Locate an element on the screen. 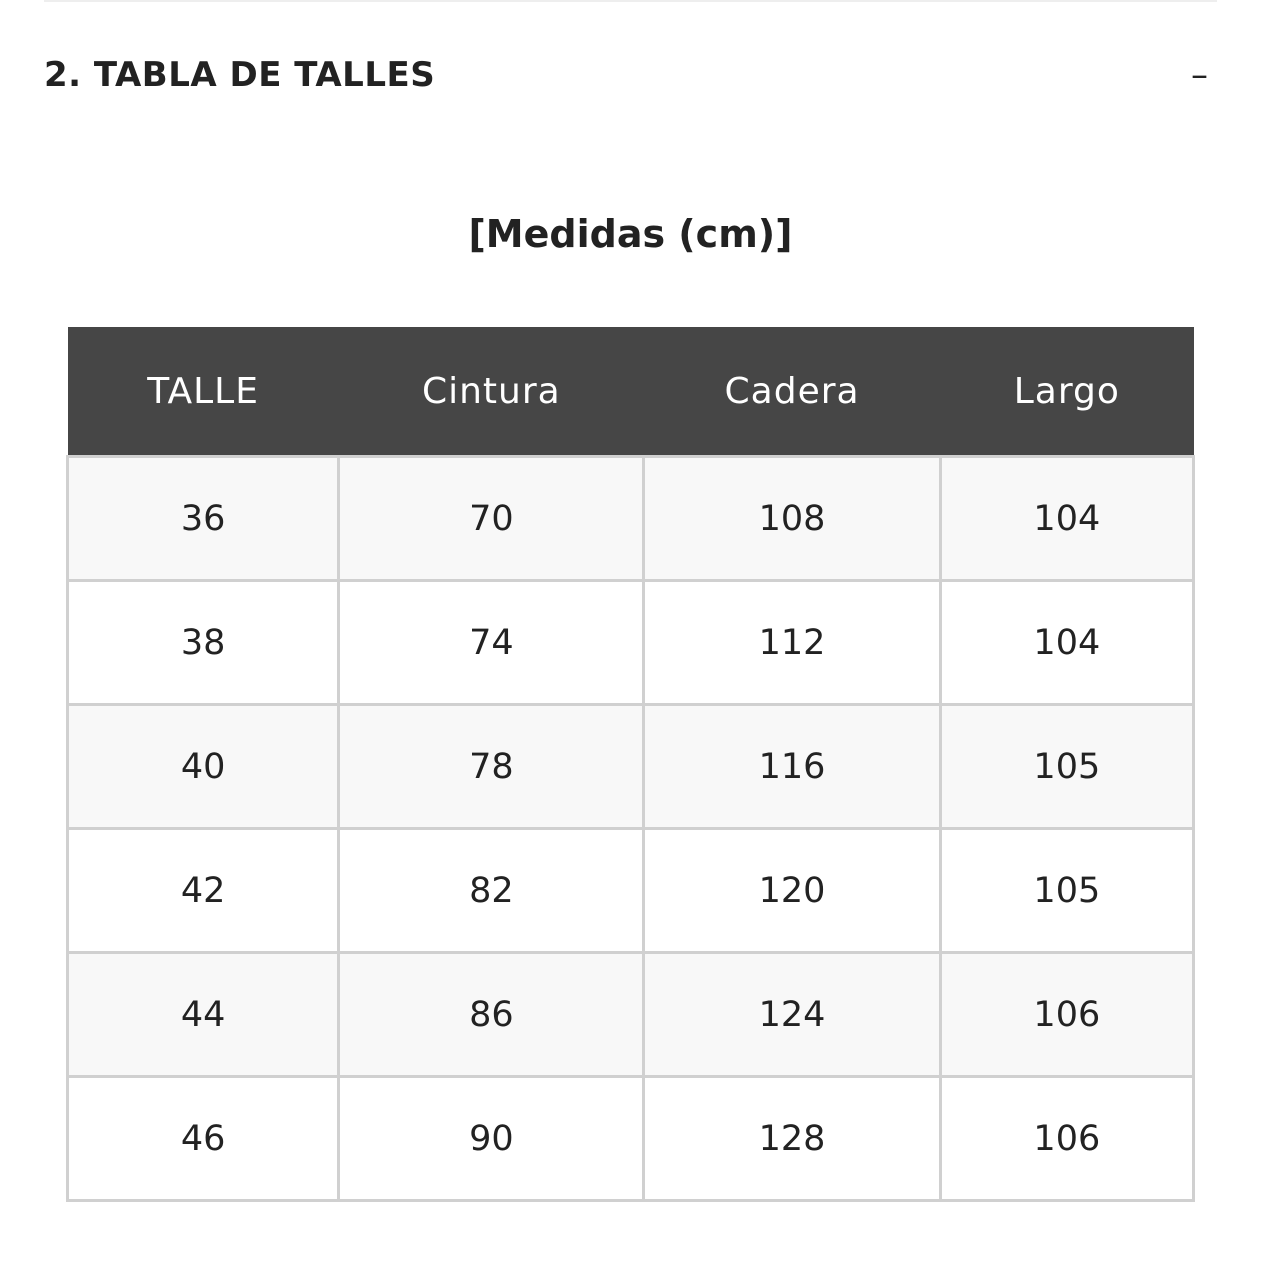  table-cell: 86 is located at coordinates (491, 1014).